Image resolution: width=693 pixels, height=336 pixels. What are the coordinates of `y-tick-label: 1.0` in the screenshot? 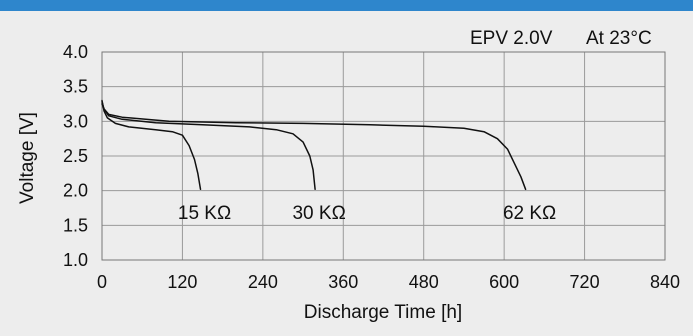 It's located at (75, 260).